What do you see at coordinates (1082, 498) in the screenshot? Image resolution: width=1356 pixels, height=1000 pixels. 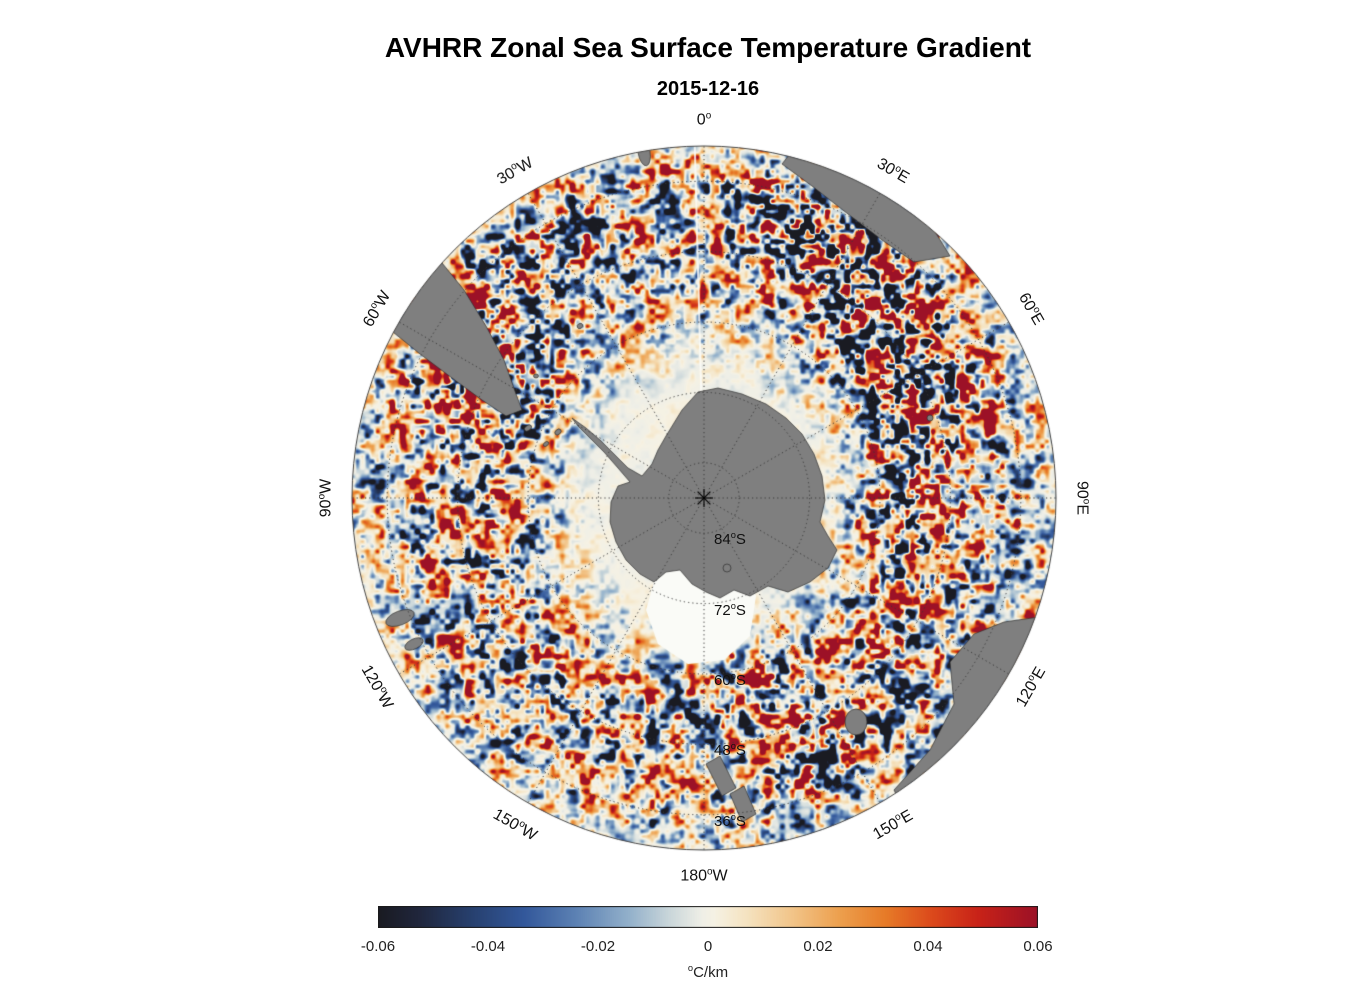 I see `meridian-label-90E: 90oE` at bounding box center [1082, 498].